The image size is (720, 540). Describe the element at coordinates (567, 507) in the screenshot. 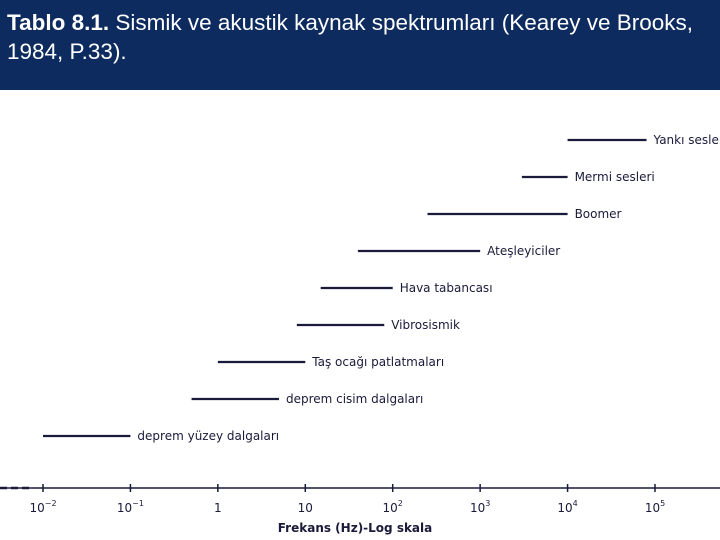

I see `tick-label: 10⁴` at that location.